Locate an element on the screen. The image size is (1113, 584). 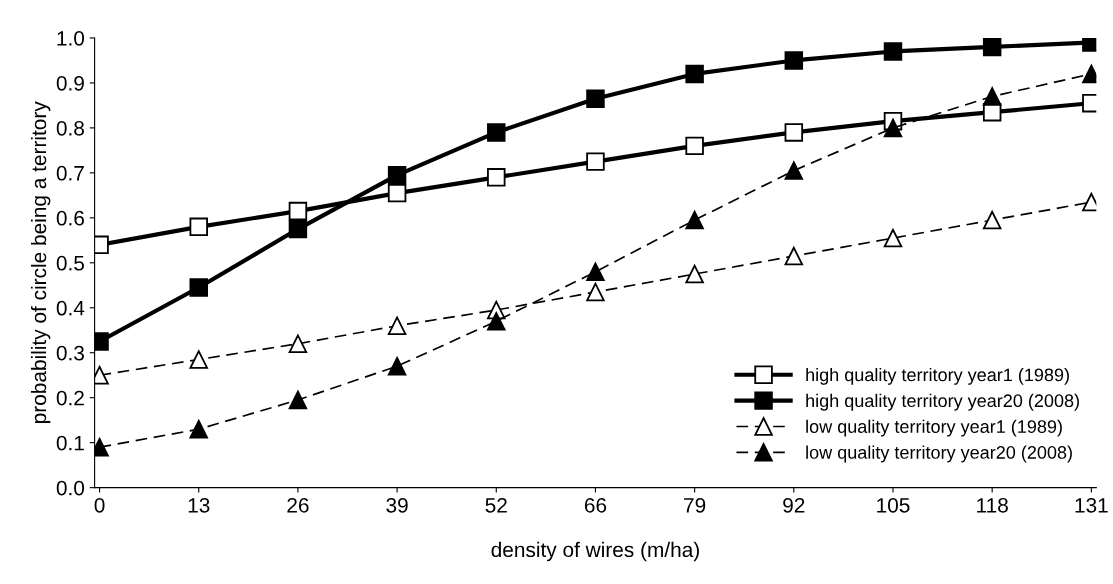
y-axis-title: probability of circle being a territory is located at coordinates (40, 262).